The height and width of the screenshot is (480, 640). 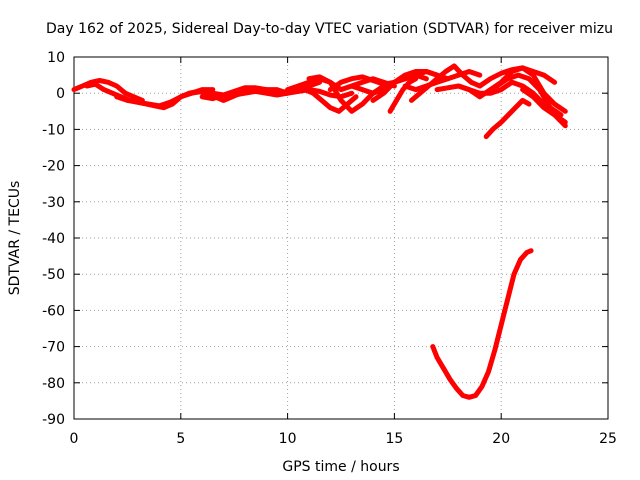 What do you see at coordinates (394, 439) in the screenshot?
I see `x-tick-label: 15` at bounding box center [394, 439].